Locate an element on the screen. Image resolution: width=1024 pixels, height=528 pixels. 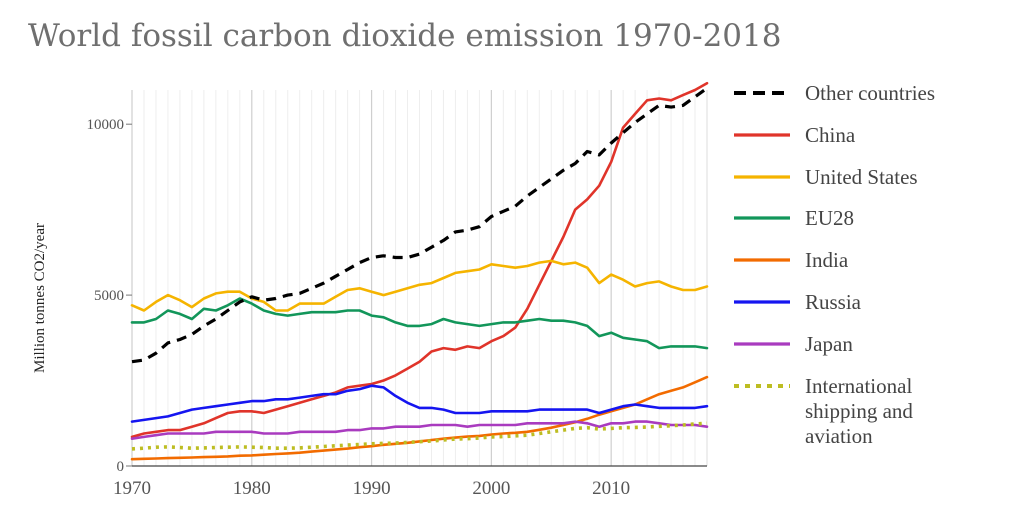
legend-label: China is located at coordinates (830, 135).